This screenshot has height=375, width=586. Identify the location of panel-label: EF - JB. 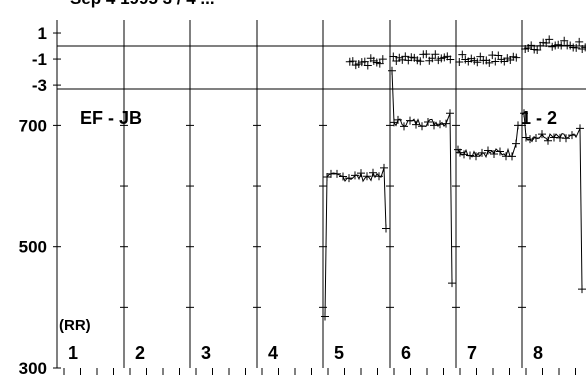
(111, 118).